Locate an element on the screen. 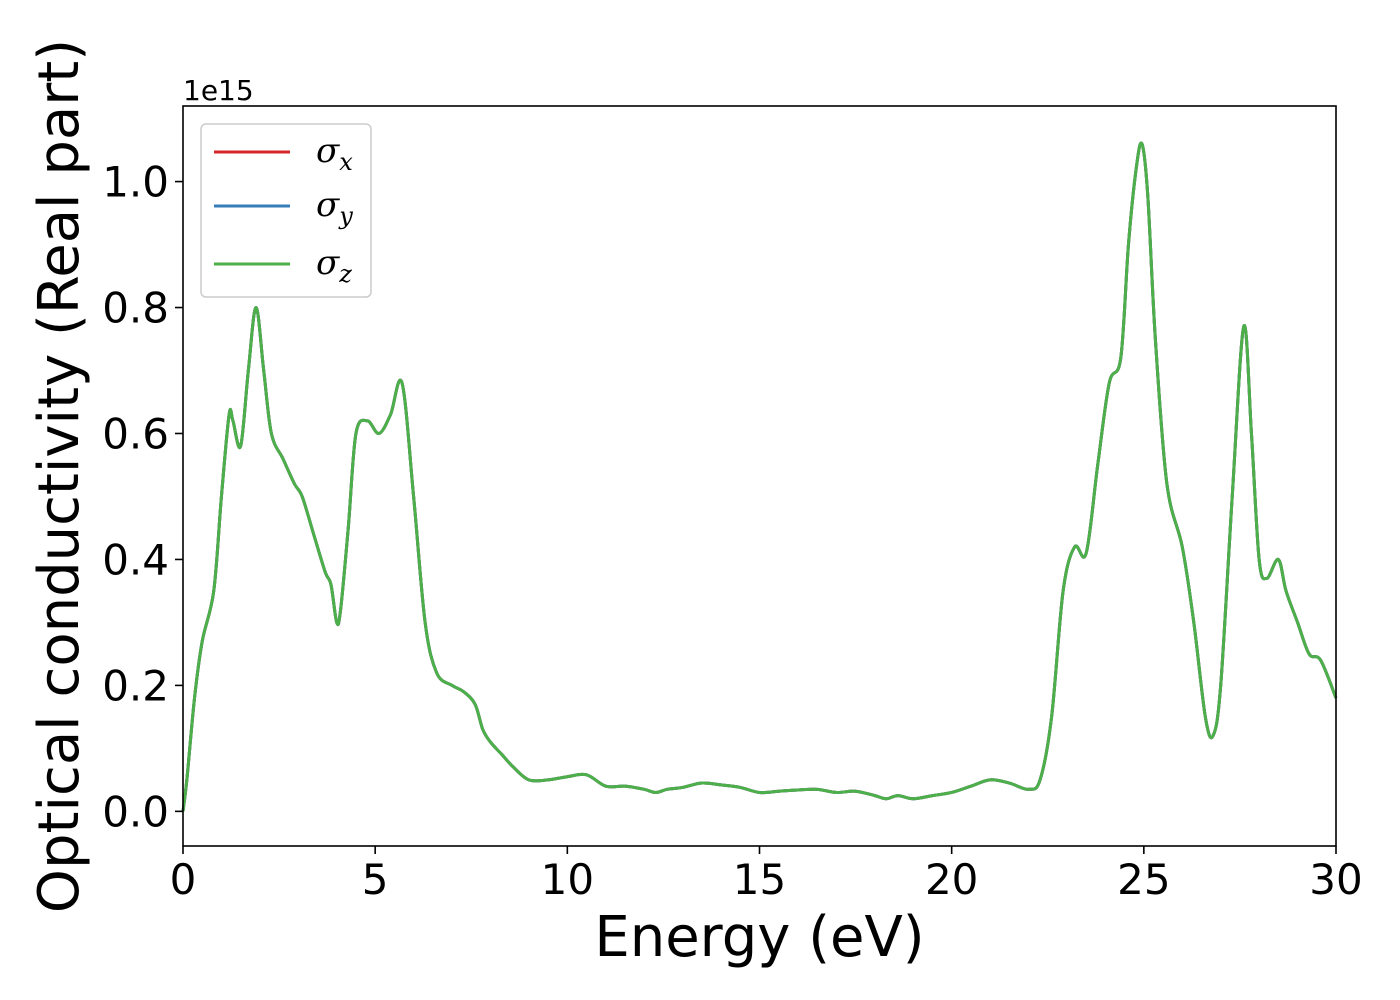 The width and height of the screenshot is (1400, 1000). y-tick-label: 0.8 is located at coordinates (135, 308).